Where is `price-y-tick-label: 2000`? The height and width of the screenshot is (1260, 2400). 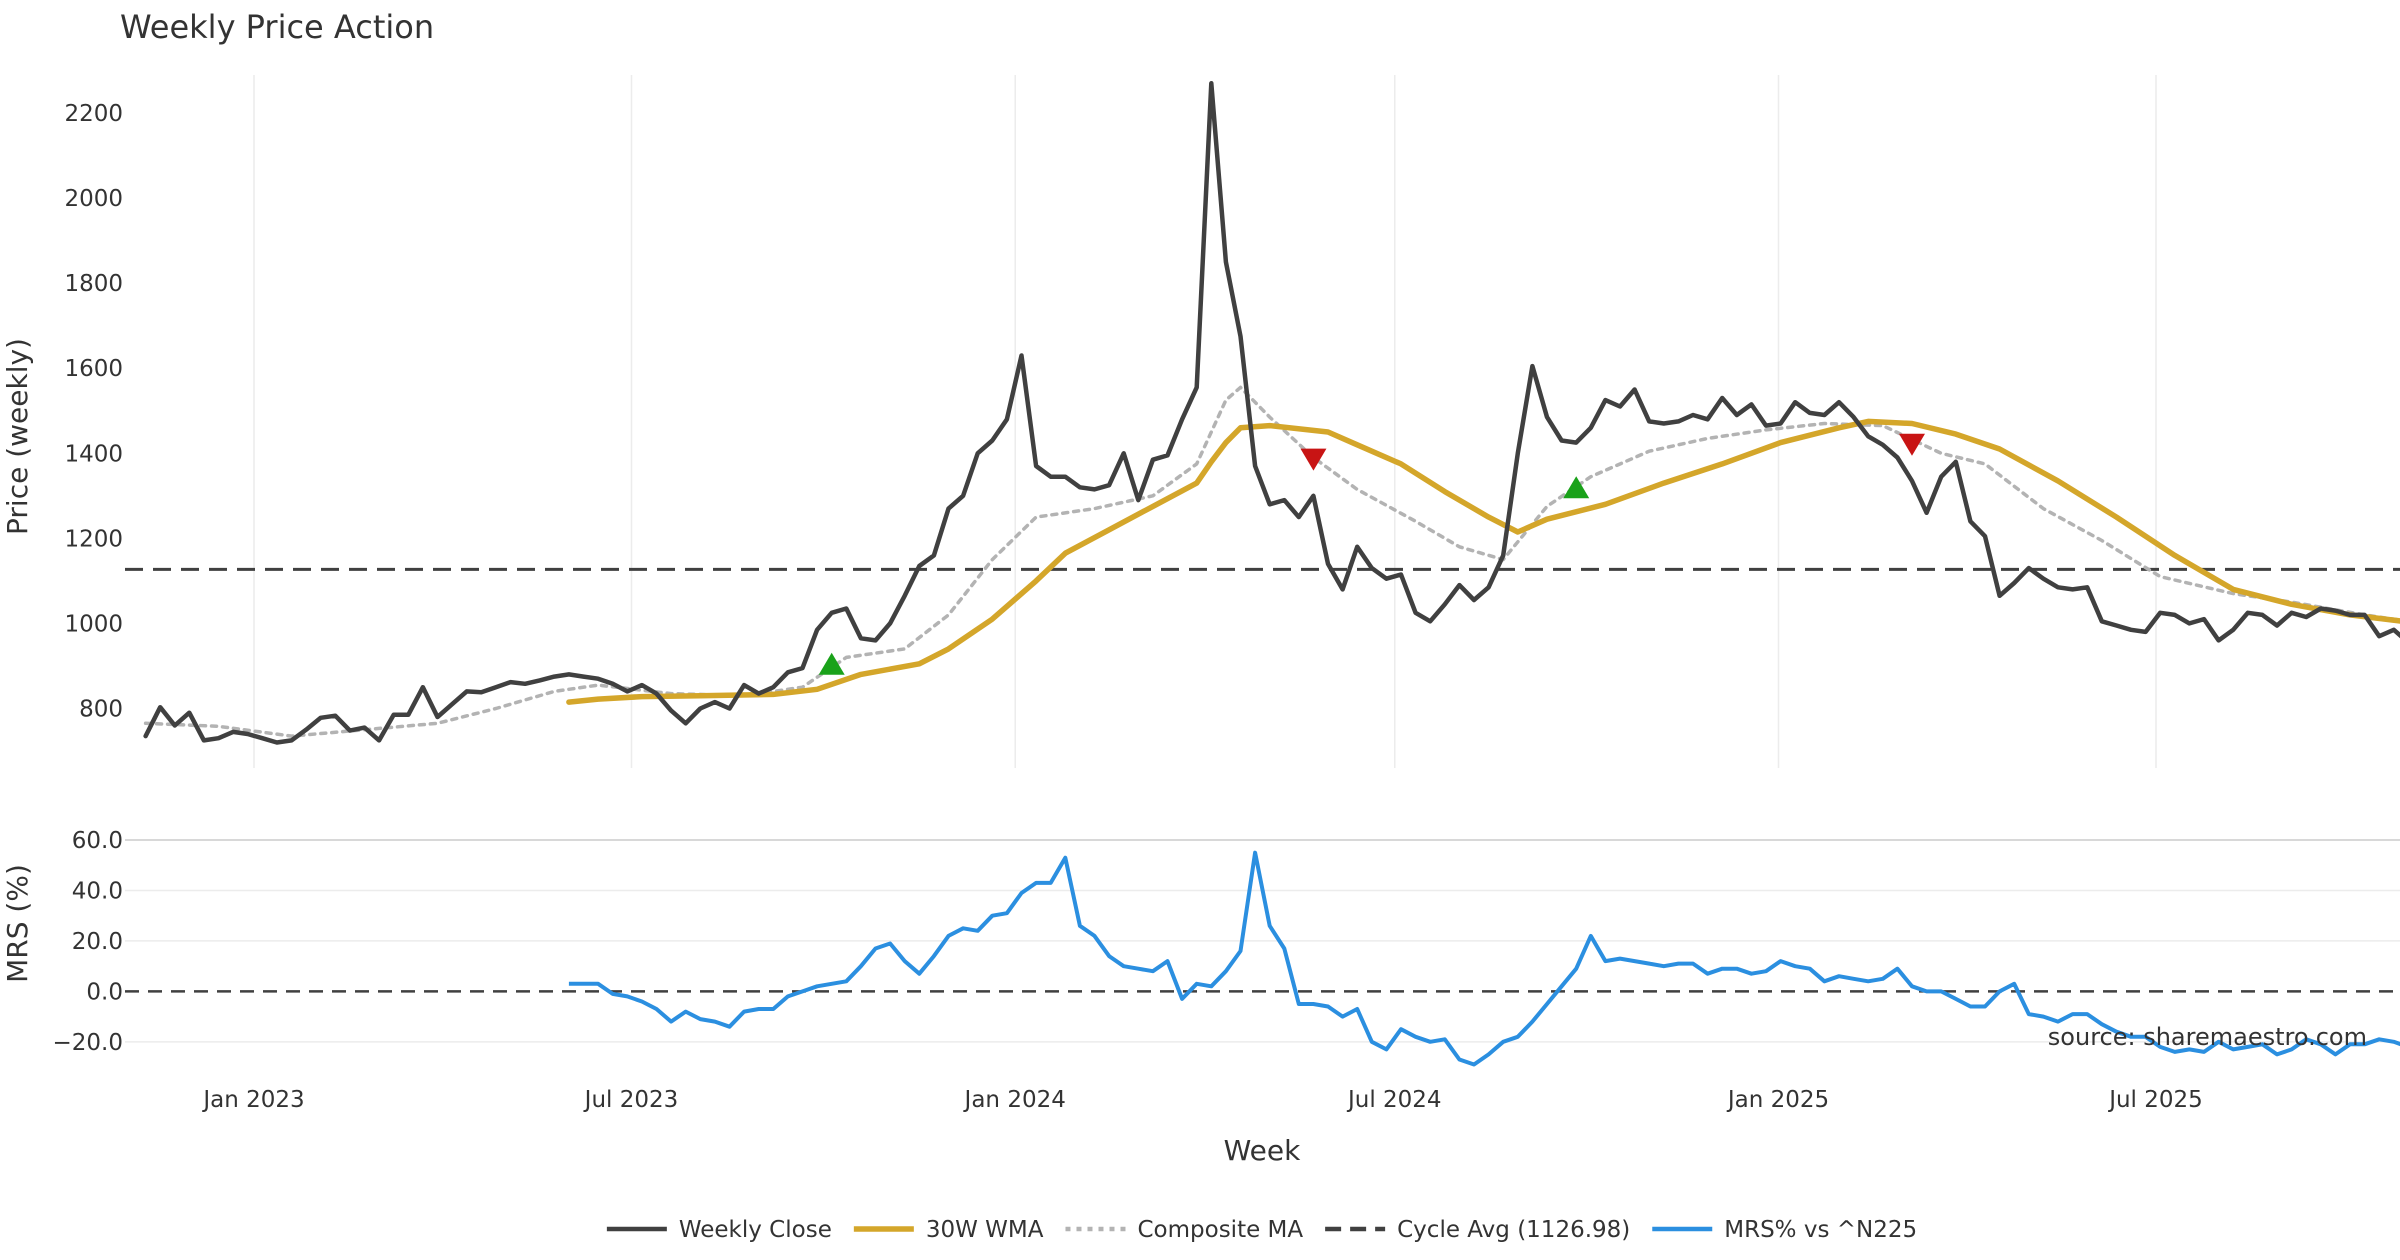
price-y-tick-label: 2000 is located at coordinates (93, 199).